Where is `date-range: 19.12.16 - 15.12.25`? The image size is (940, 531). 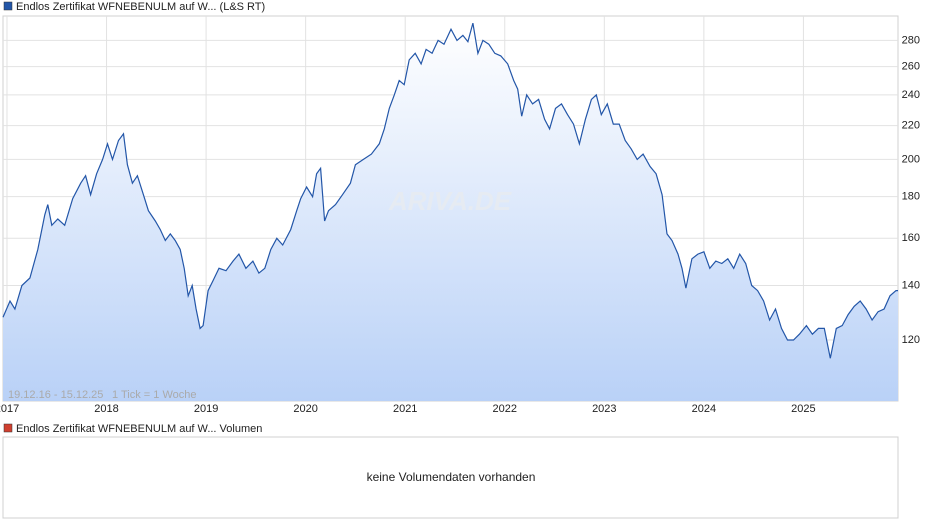
date-range: 19.12.16 - 15.12.25 is located at coordinates (55, 395).